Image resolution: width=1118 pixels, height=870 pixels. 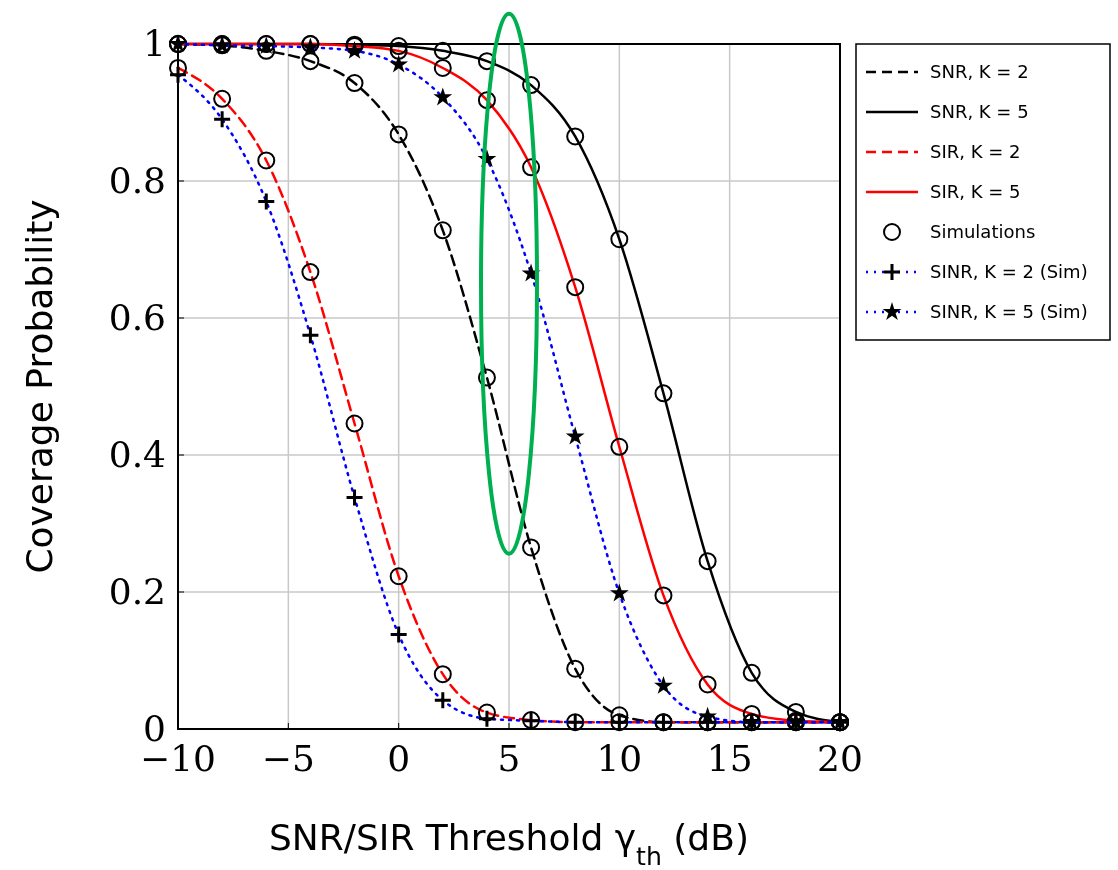 I want to click on y-tick-label: 0.2, so click(x=137, y=591).